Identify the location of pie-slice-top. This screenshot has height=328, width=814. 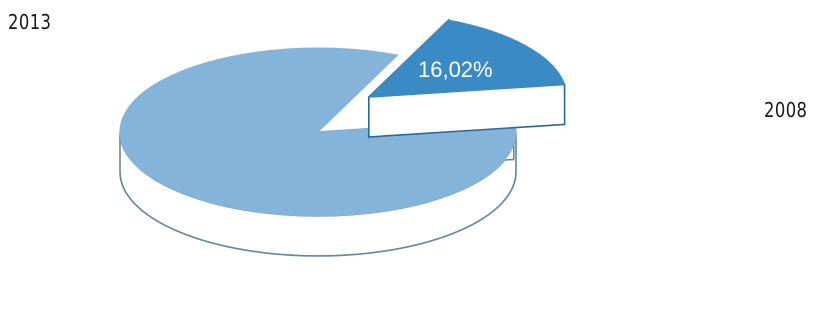
(466, 58).